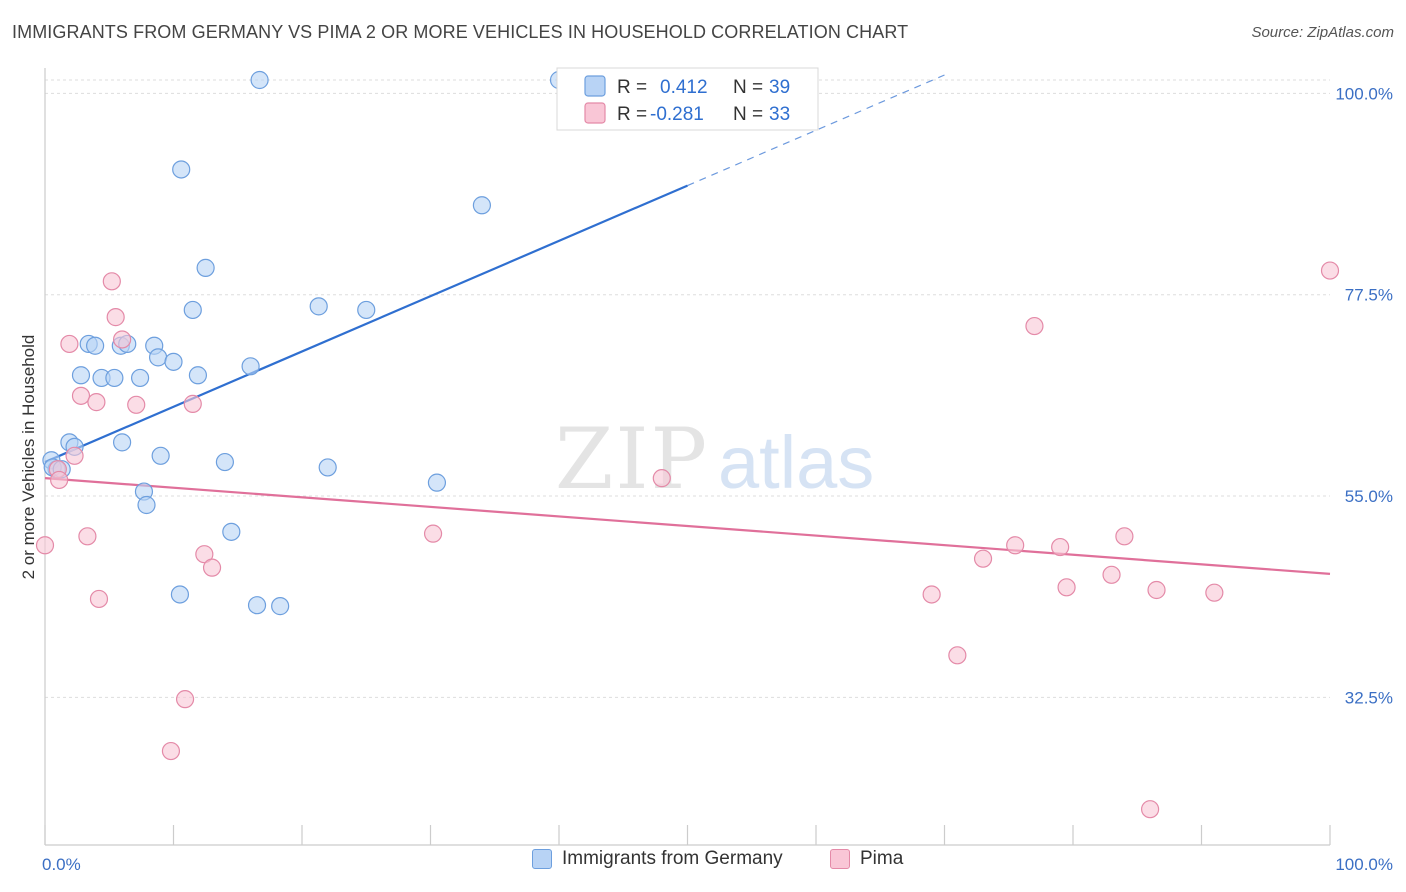  I want to click on trend-line-germany, so click(366, 324).